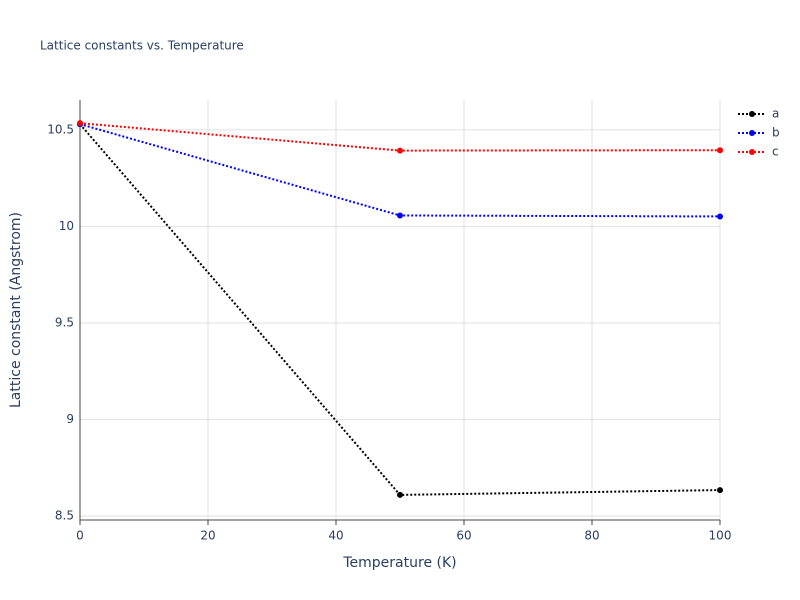 The image size is (800, 600). I want to click on x-tick-label: 100, so click(720, 536).